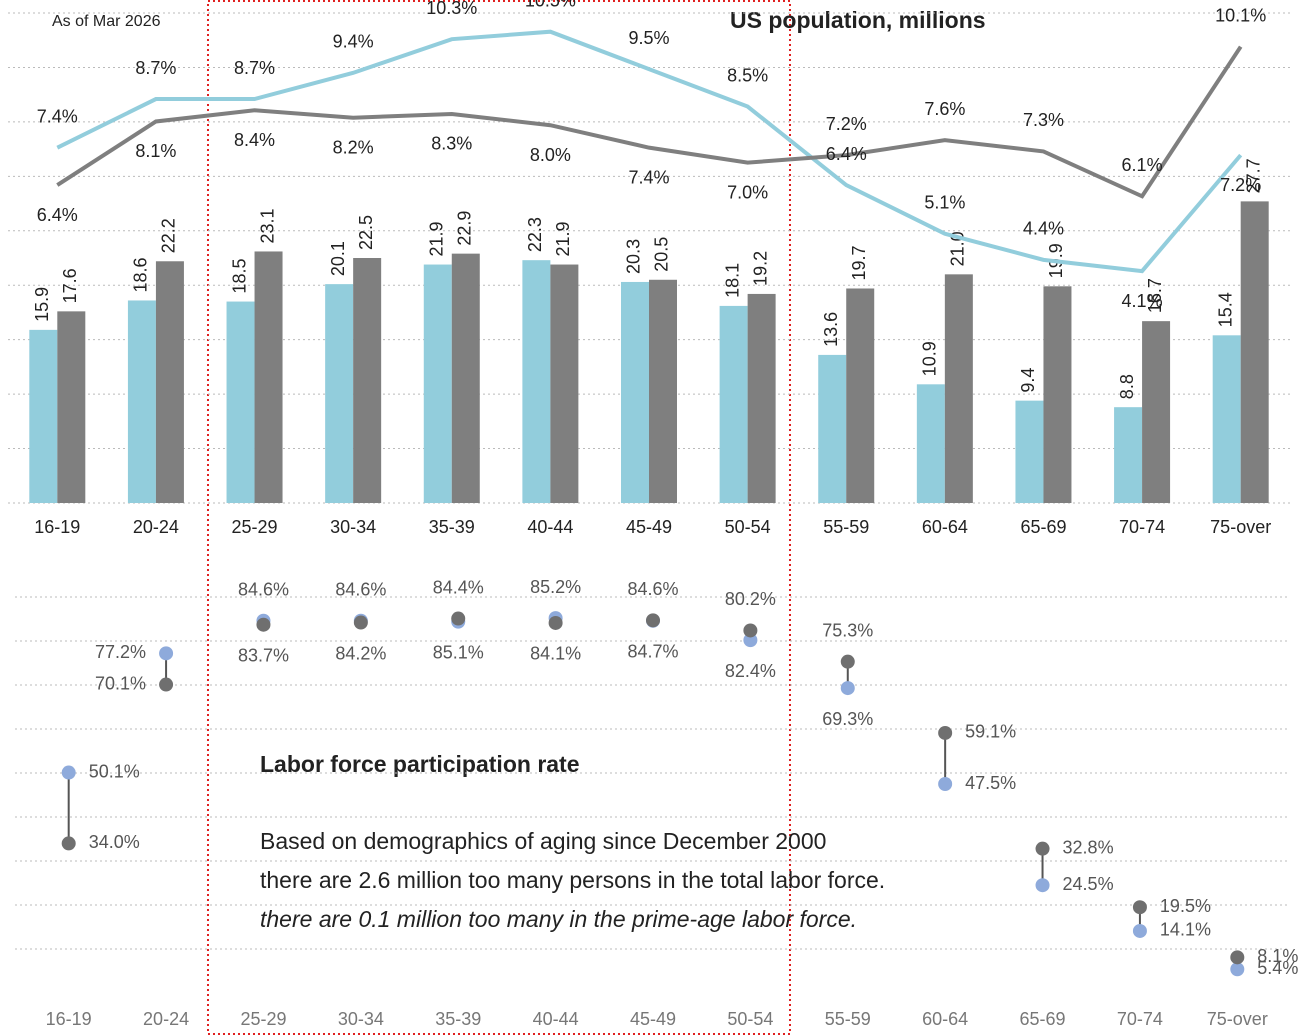 The height and width of the screenshot is (1036, 1306). What do you see at coordinates (70, 285) in the screenshot?
I see `data-label: 17.6` at bounding box center [70, 285].